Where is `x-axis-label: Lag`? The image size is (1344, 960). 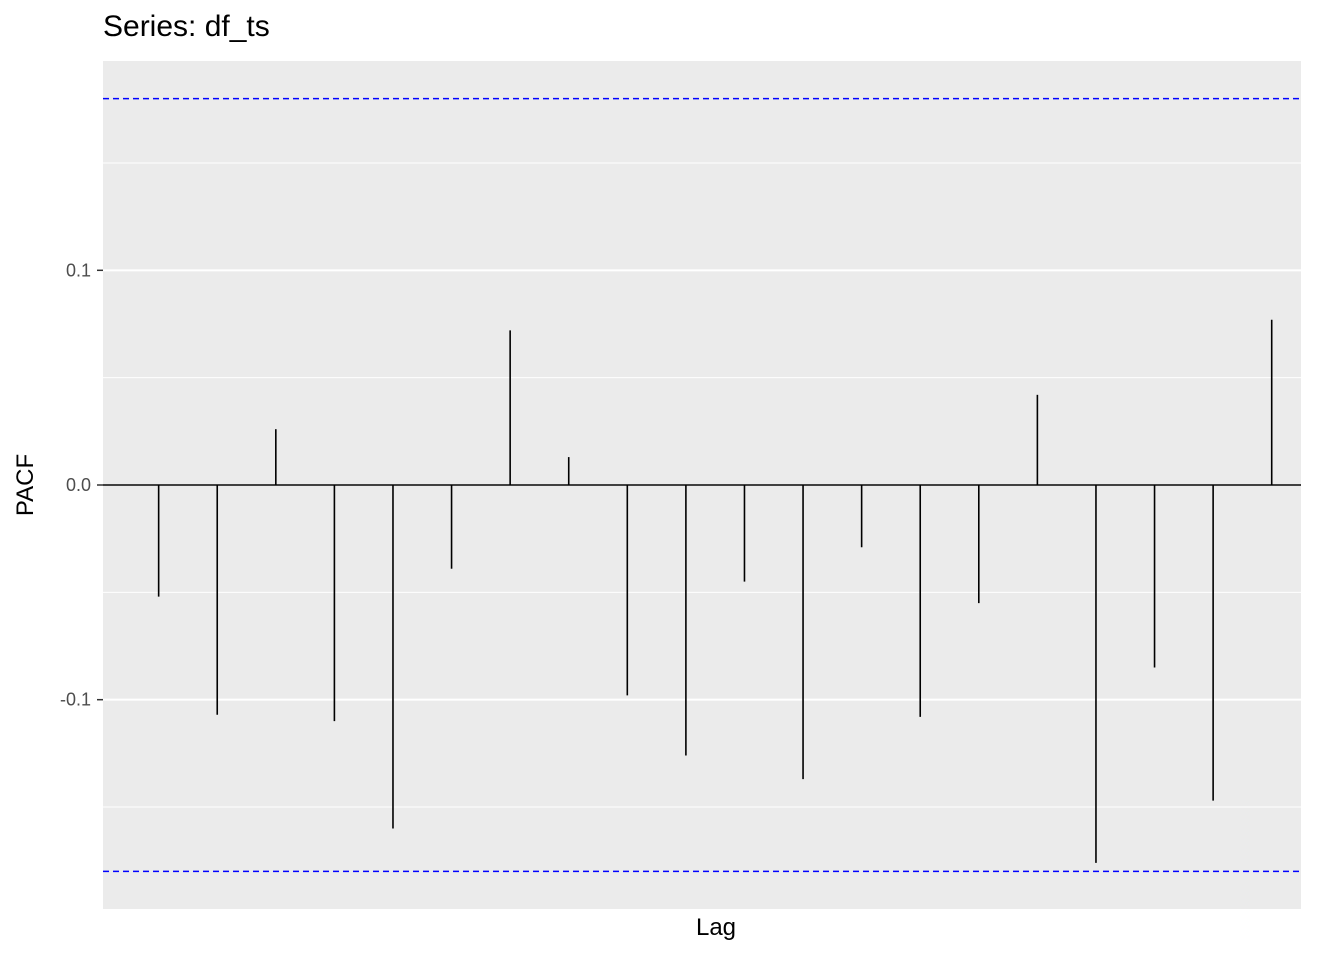 x-axis-label: Lag is located at coordinates (716, 927).